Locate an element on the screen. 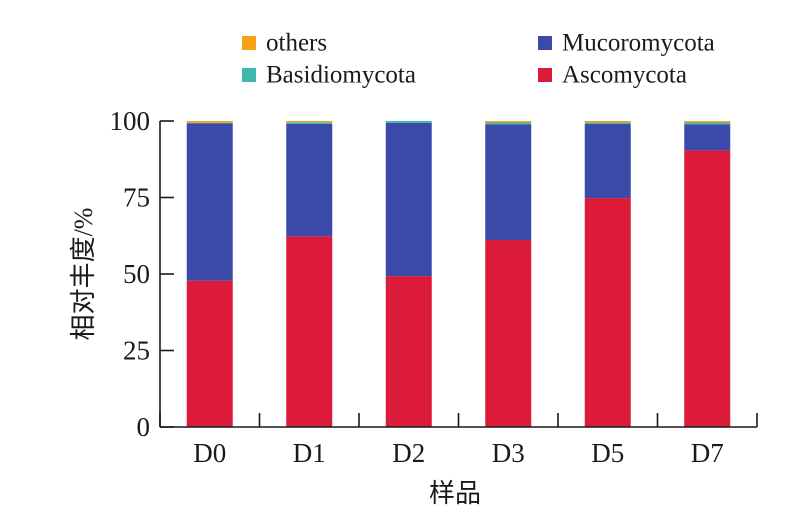  bar-segment-others-d5 is located at coordinates (607, 122).